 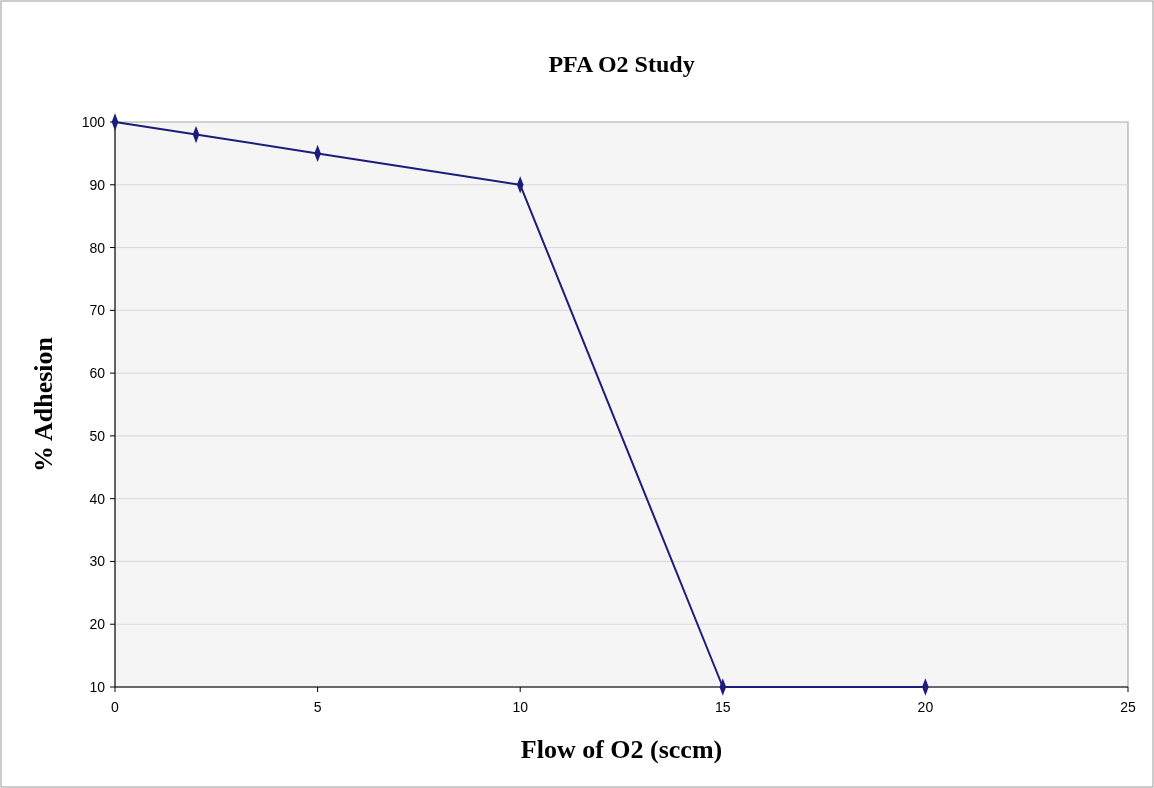 What do you see at coordinates (520, 707) in the screenshot?
I see `x-tick-label: 10` at bounding box center [520, 707].